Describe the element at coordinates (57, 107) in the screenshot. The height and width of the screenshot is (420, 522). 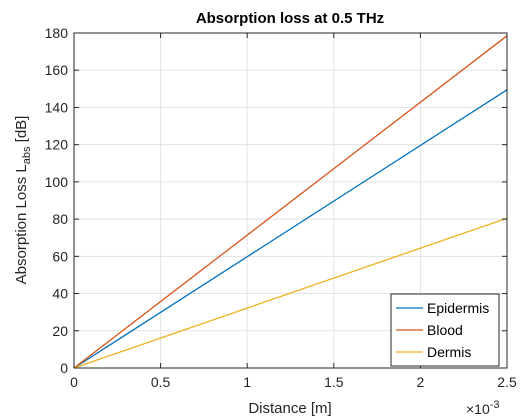
I see `y-tick-label: 140` at that location.